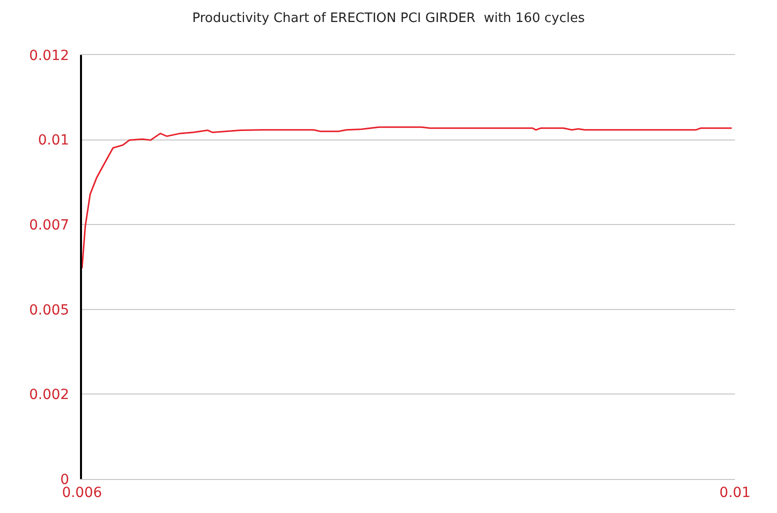 The width and height of the screenshot is (777, 513). What do you see at coordinates (49, 395) in the screenshot?
I see `y-tick-label: 0.002` at bounding box center [49, 395].